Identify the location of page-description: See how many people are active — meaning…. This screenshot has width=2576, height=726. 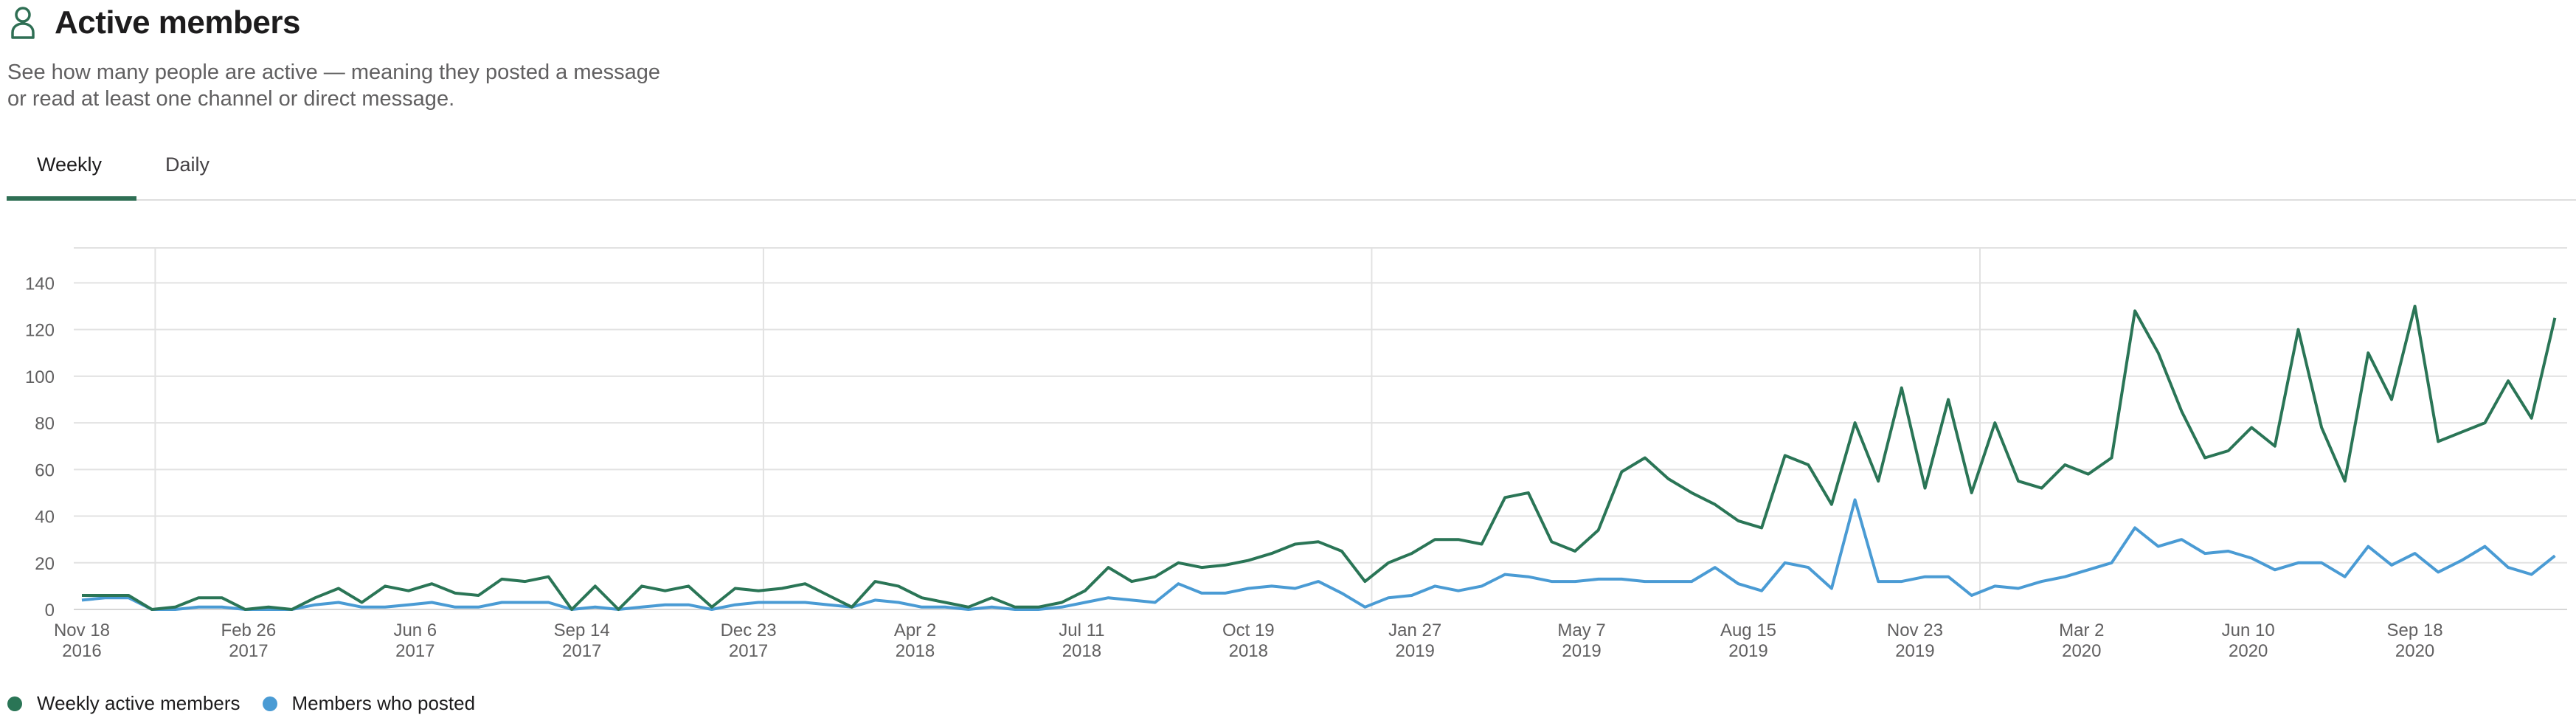
(334, 85).